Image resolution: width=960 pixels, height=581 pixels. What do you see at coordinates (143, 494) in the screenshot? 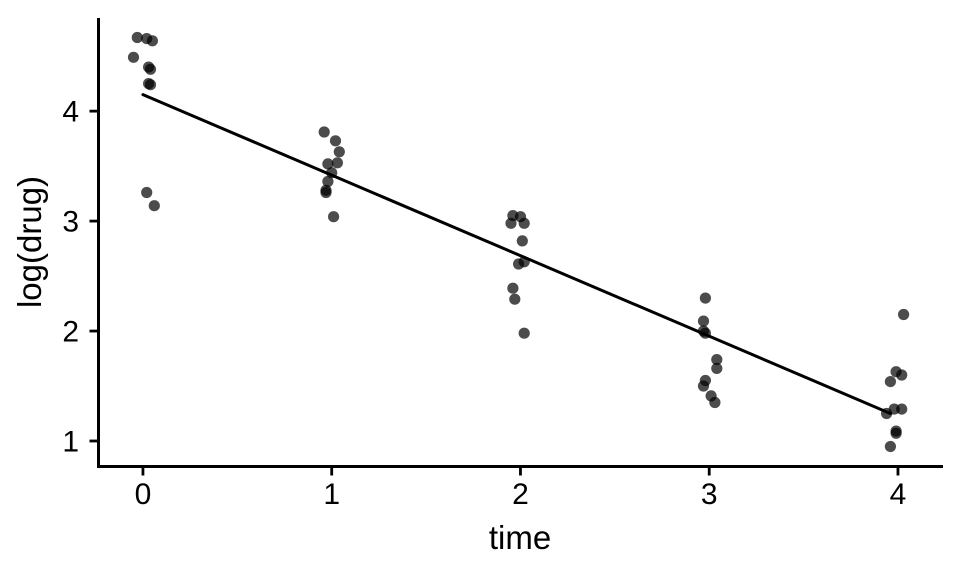
I see `x-tick-label: 0` at bounding box center [143, 494].